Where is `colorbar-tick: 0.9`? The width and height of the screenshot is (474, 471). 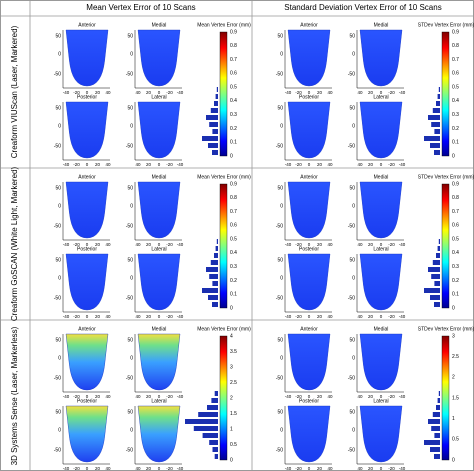 colorbar-tick: 0.9 is located at coordinates (233, 184).